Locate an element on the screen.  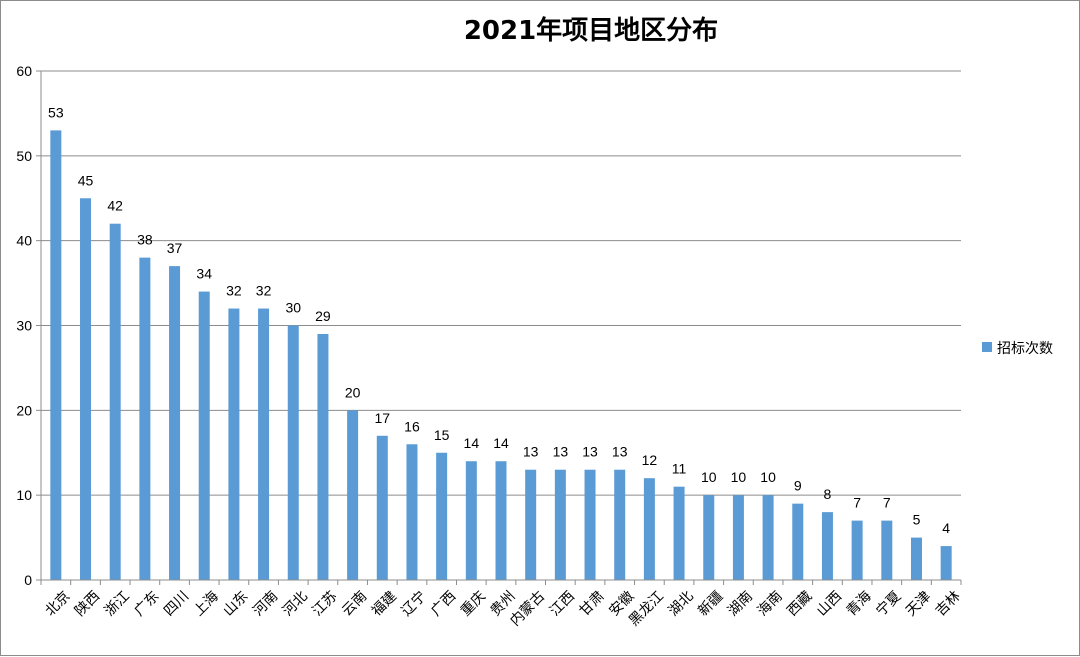
x-tick-label: 北京 is located at coordinates (57, 603).